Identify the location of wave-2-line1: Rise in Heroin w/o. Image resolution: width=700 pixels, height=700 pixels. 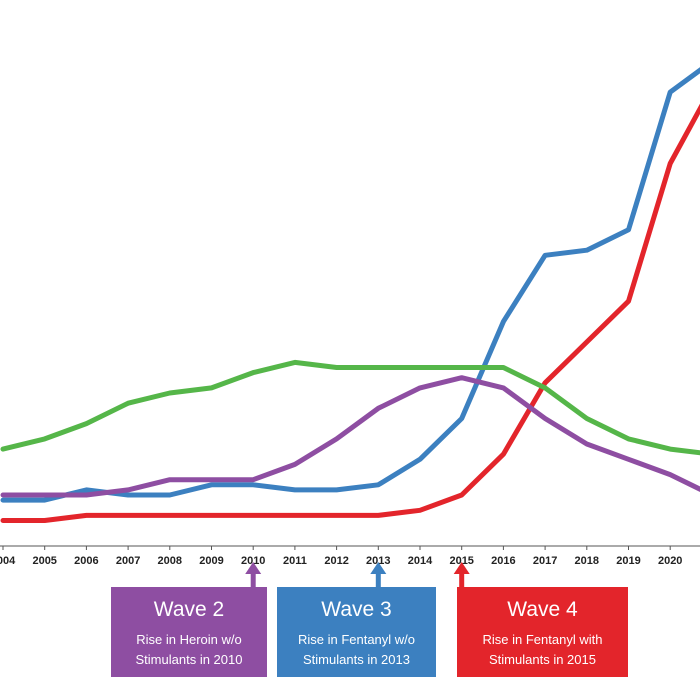
(189, 639).